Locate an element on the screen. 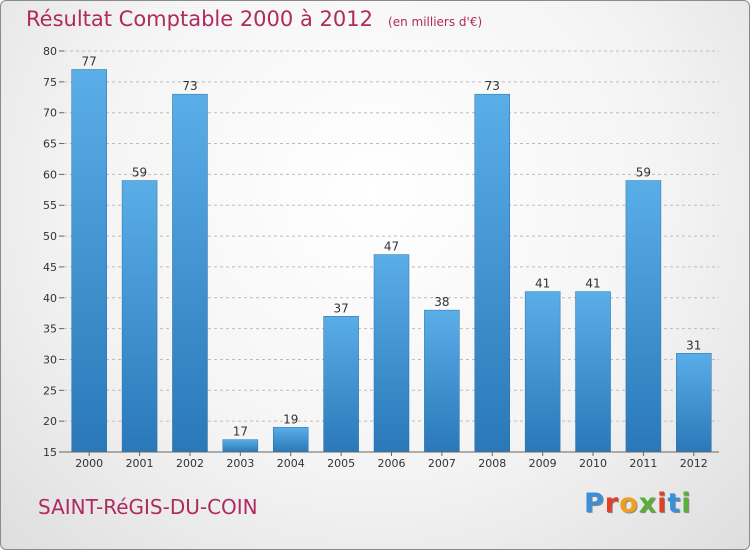  value-label-2006: 47 is located at coordinates (391, 247).